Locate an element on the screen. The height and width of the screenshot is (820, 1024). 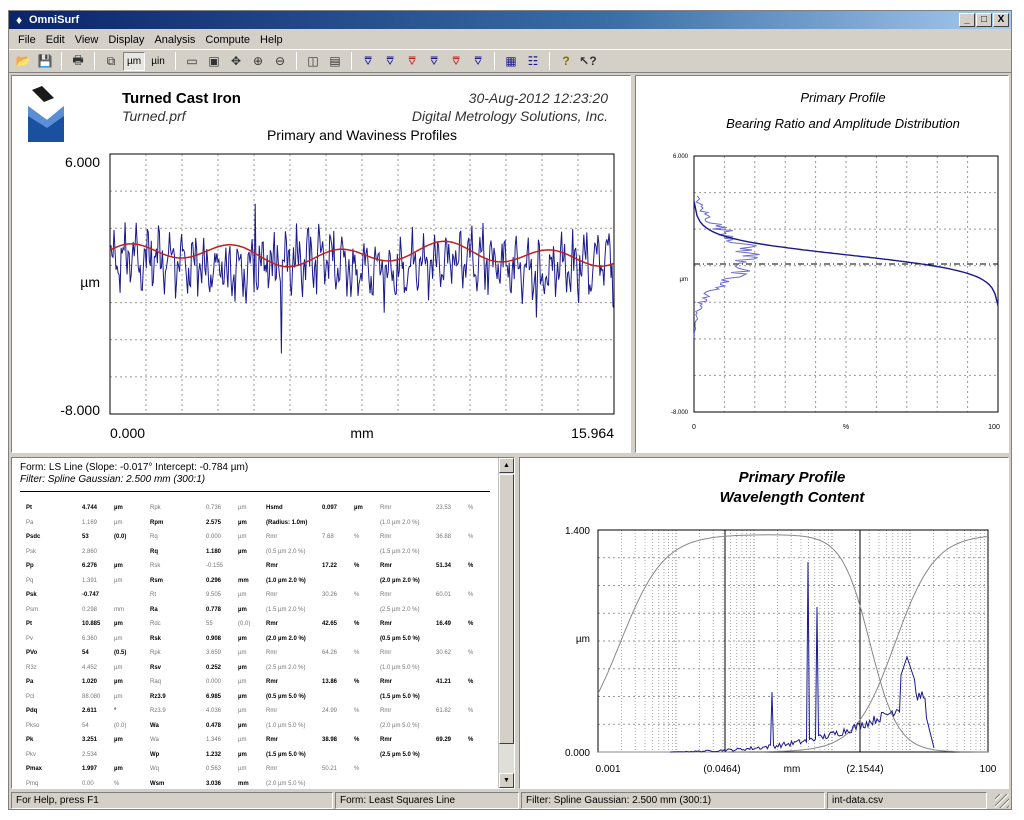
menu-view: View is located at coordinates (86, 39).